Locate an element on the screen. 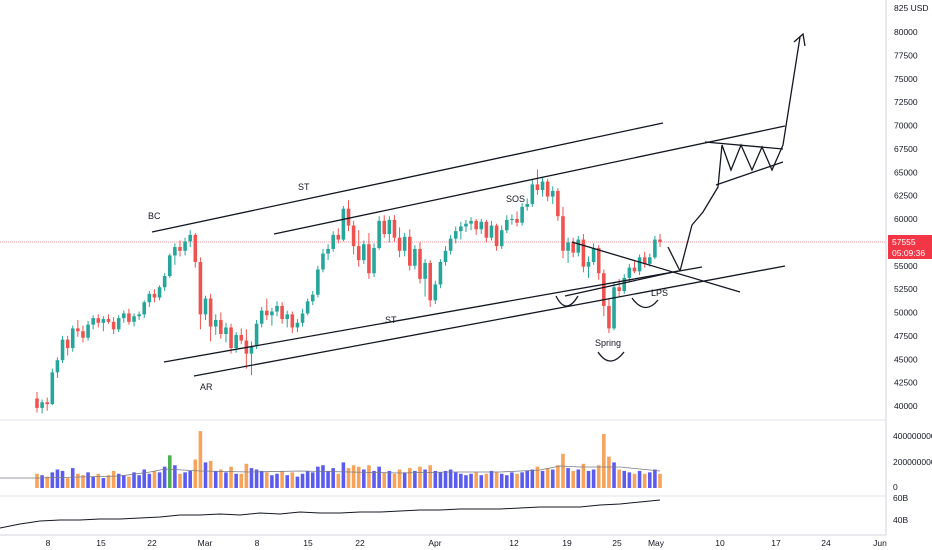  time-tick-label: 15 is located at coordinates (101, 543).